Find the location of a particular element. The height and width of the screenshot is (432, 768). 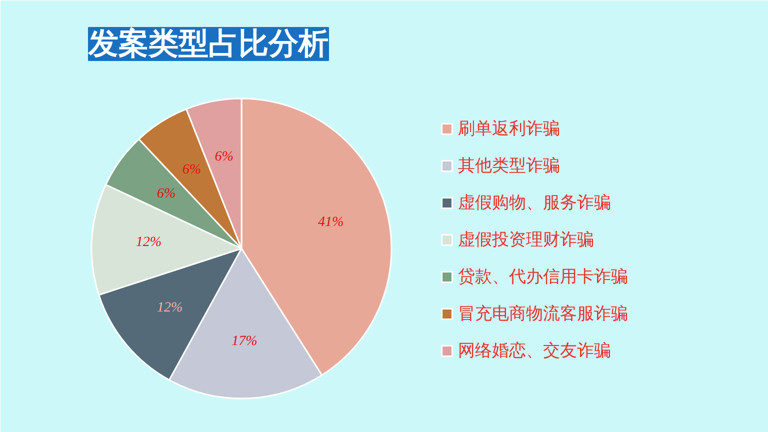

legend-label: 贷款、代办信用卡诈骗 is located at coordinates (543, 277).